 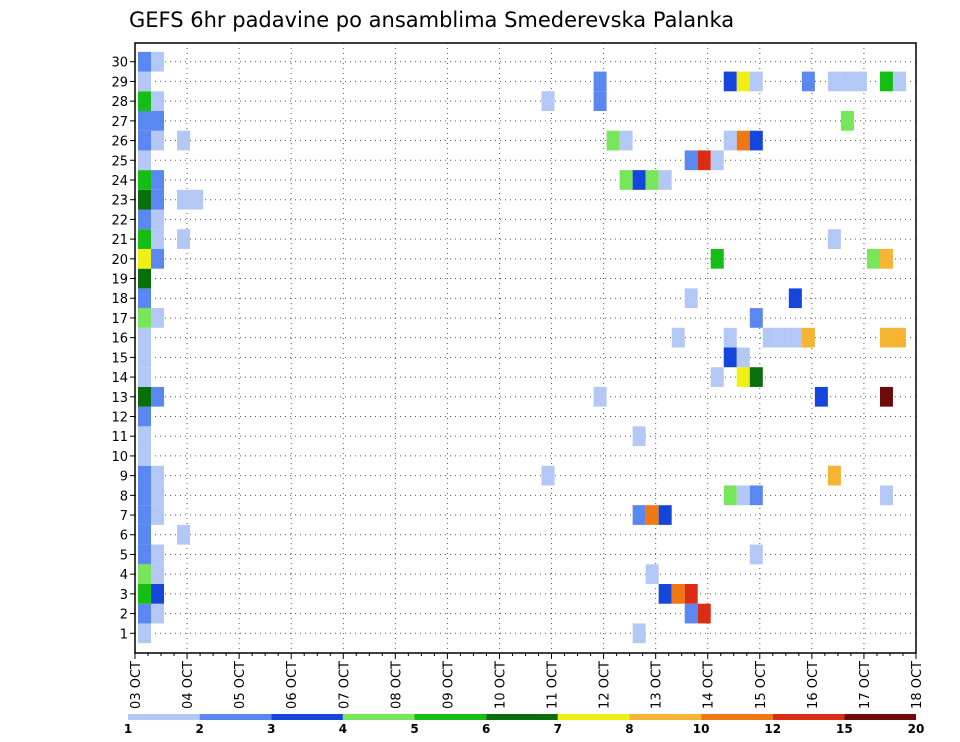 What do you see at coordinates (124, 595) in the screenshot?
I see `y-tick-label: 3` at bounding box center [124, 595].